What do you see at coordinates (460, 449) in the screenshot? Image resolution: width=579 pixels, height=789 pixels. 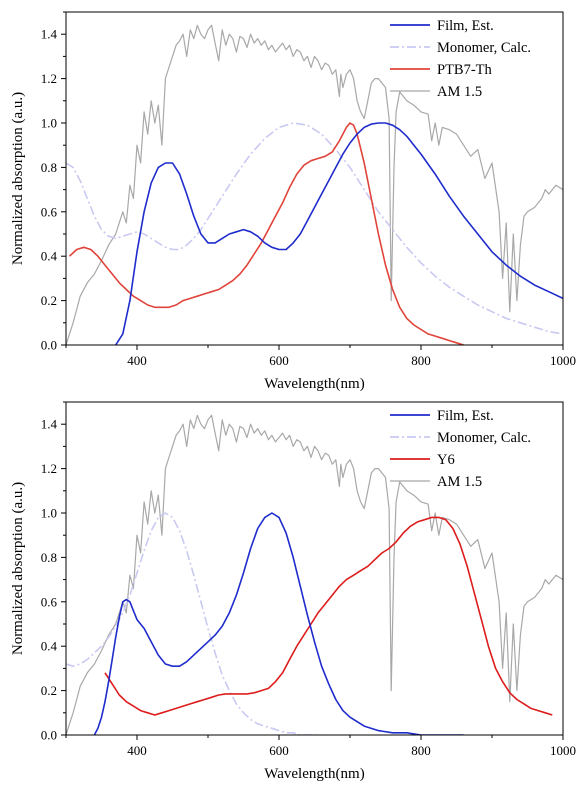 I see `legend: Film, Est. Monomer, Calc. Y6 AM 1.5` at bounding box center [460, 449].